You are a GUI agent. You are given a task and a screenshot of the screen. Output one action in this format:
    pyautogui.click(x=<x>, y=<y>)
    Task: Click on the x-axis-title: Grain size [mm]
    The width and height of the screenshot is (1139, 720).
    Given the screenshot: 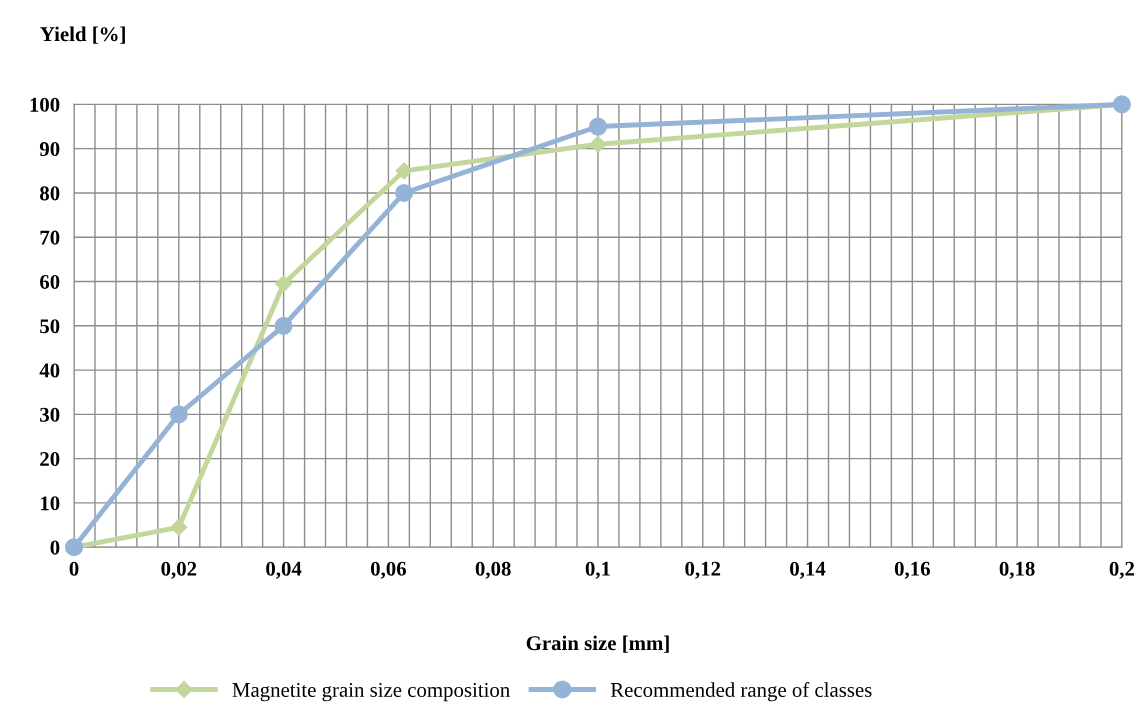 What is the action you would take?
    pyautogui.click(x=597, y=644)
    